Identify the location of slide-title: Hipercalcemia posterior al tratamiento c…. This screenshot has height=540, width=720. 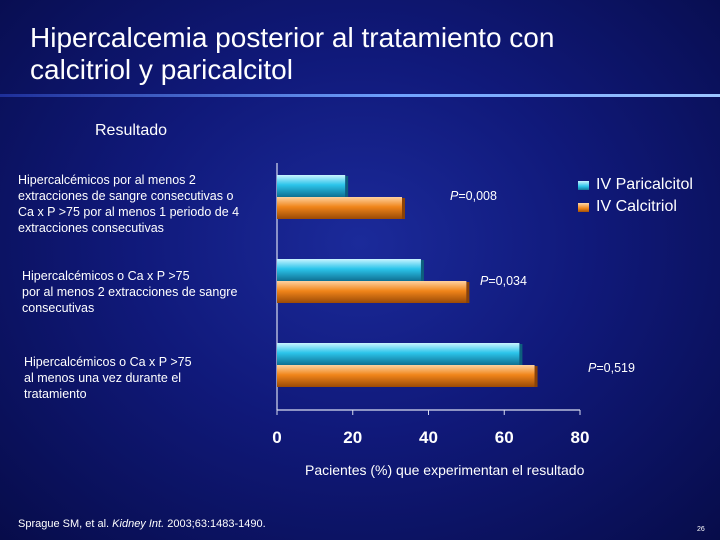
(360, 54).